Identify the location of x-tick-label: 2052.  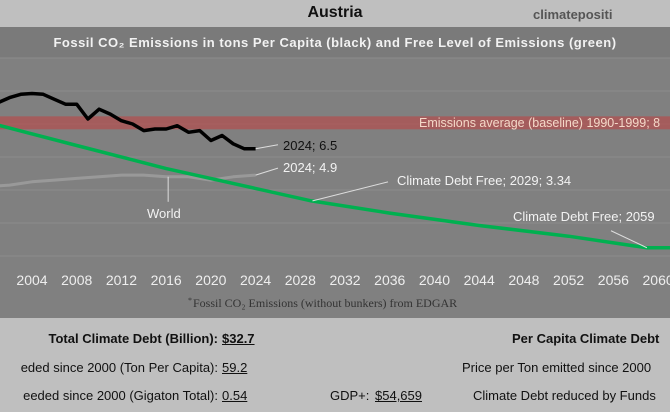
(568, 280).